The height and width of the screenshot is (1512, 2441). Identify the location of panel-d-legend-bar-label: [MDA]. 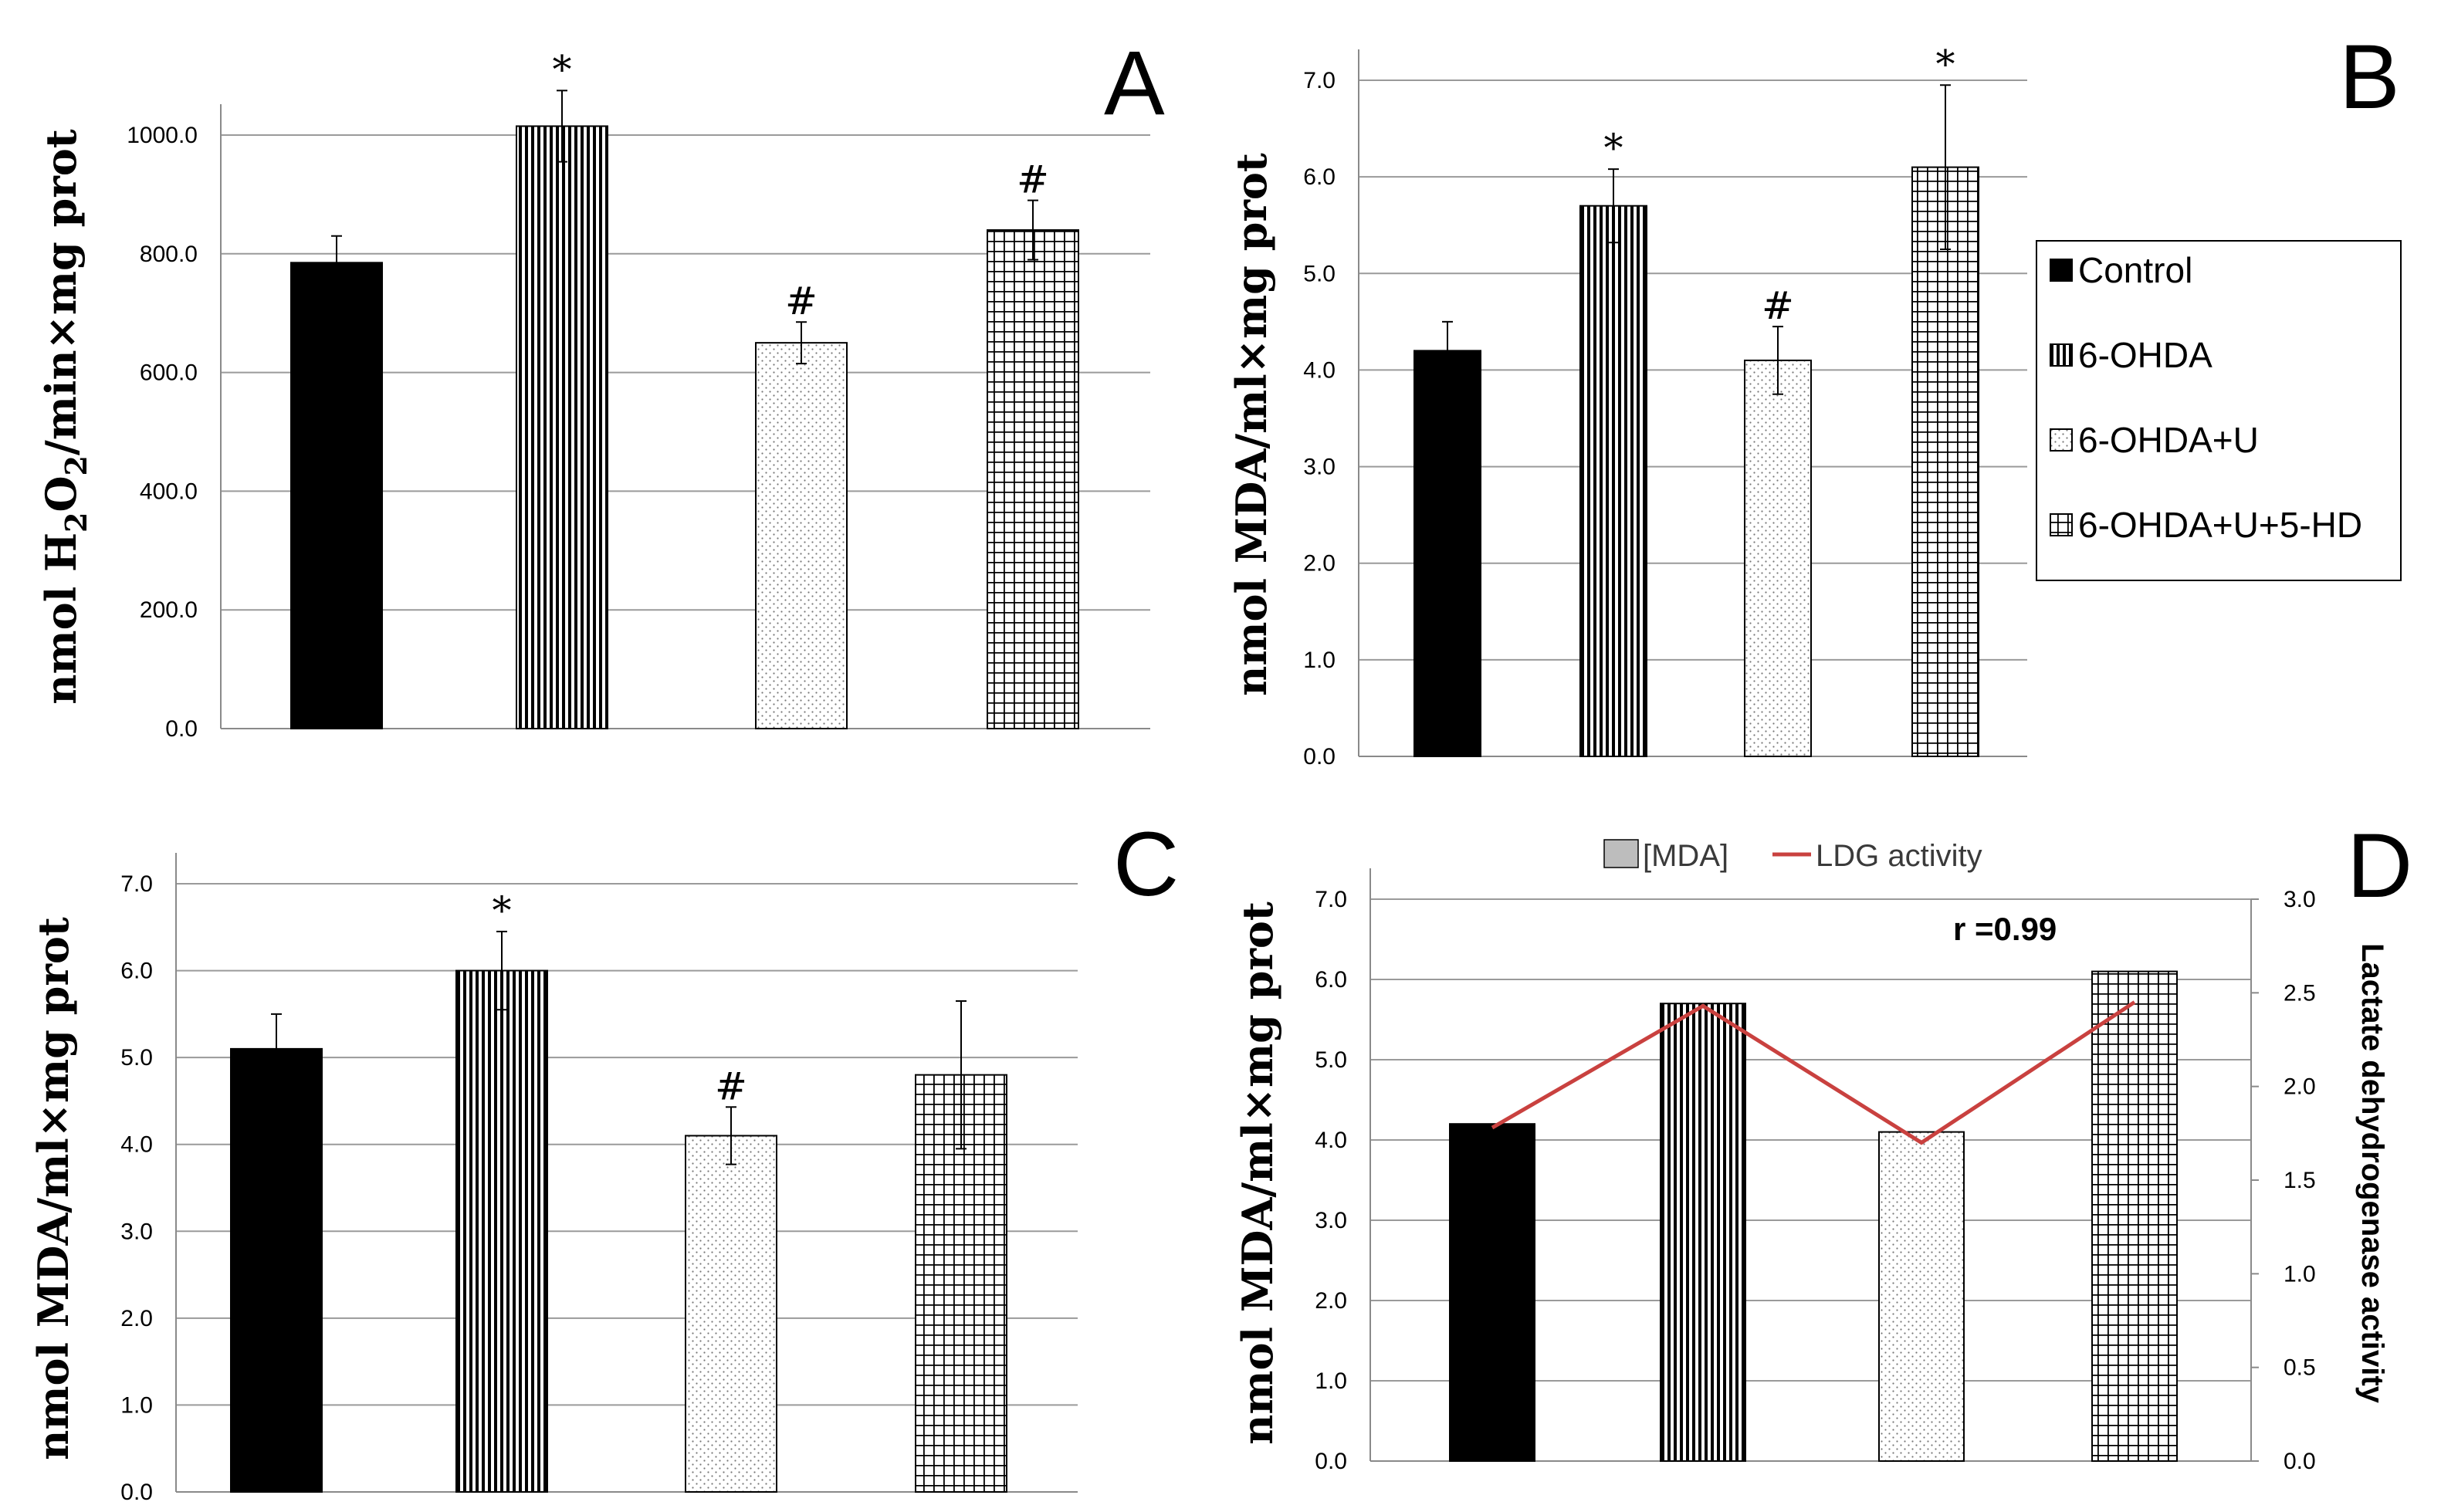
(1685, 856).